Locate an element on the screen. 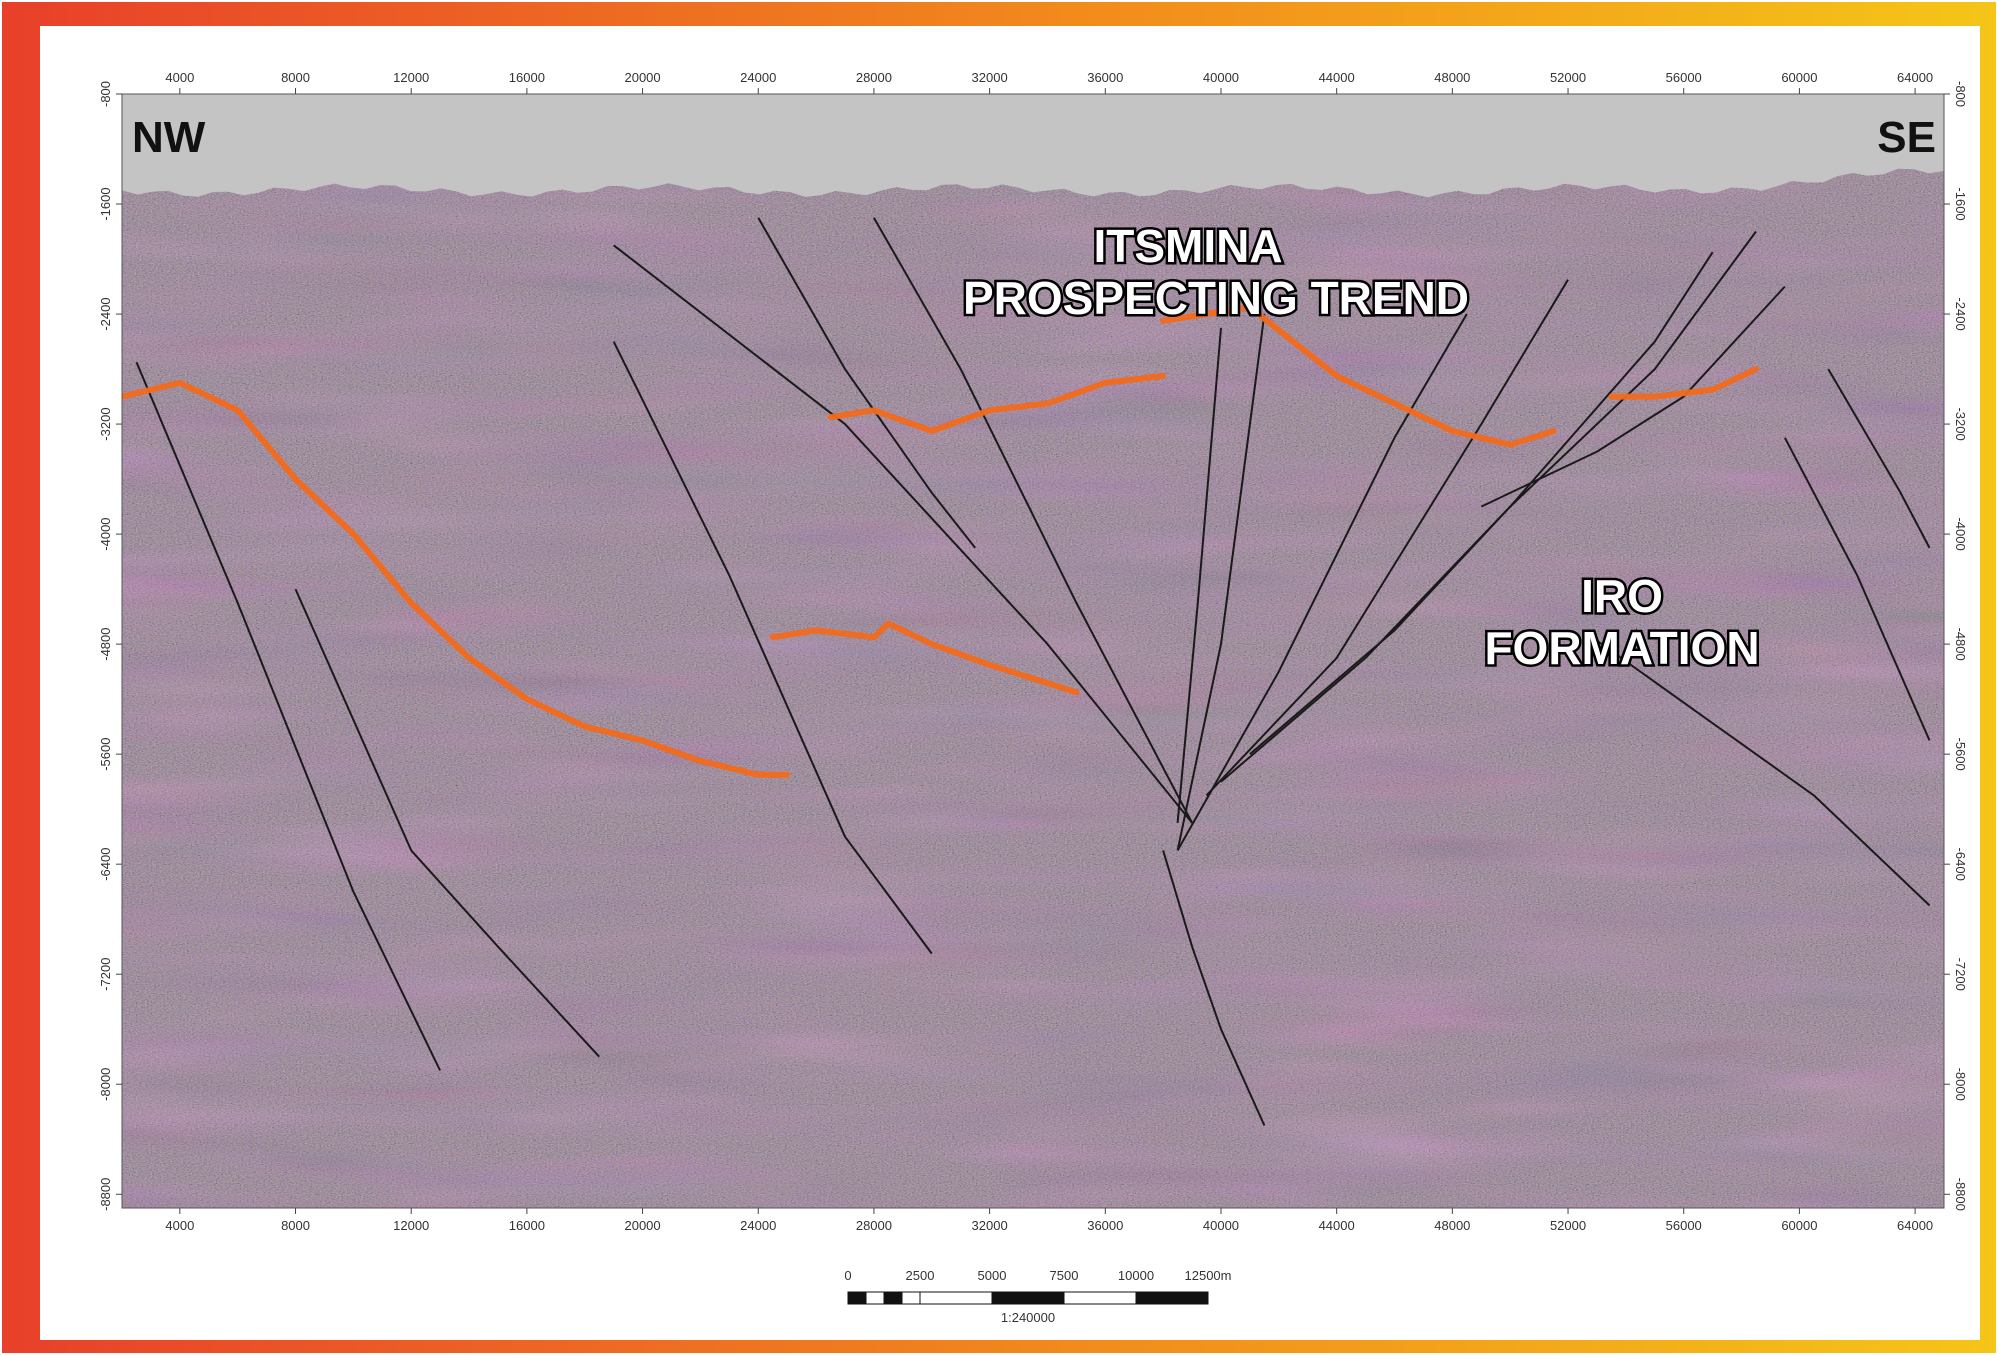 The height and width of the screenshot is (1355, 1998). scale-bar-label: 12500m is located at coordinates (1208, 1275).